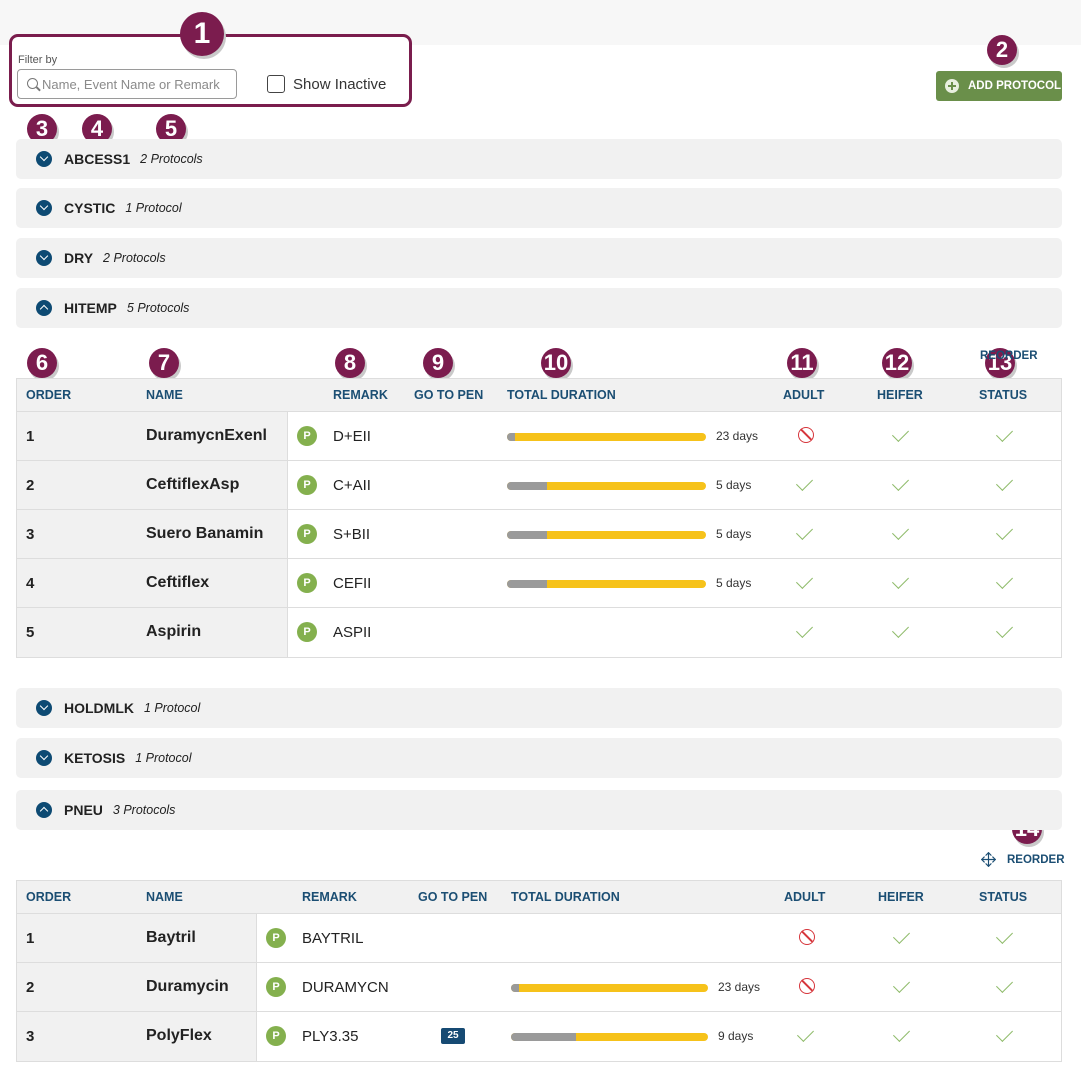 Image resolution: width=1081 pixels, height=1068 pixels. What do you see at coordinates (276, 84) in the screenshot?
I see `show-inactive-checkbox` at bounding box center [276, 84].